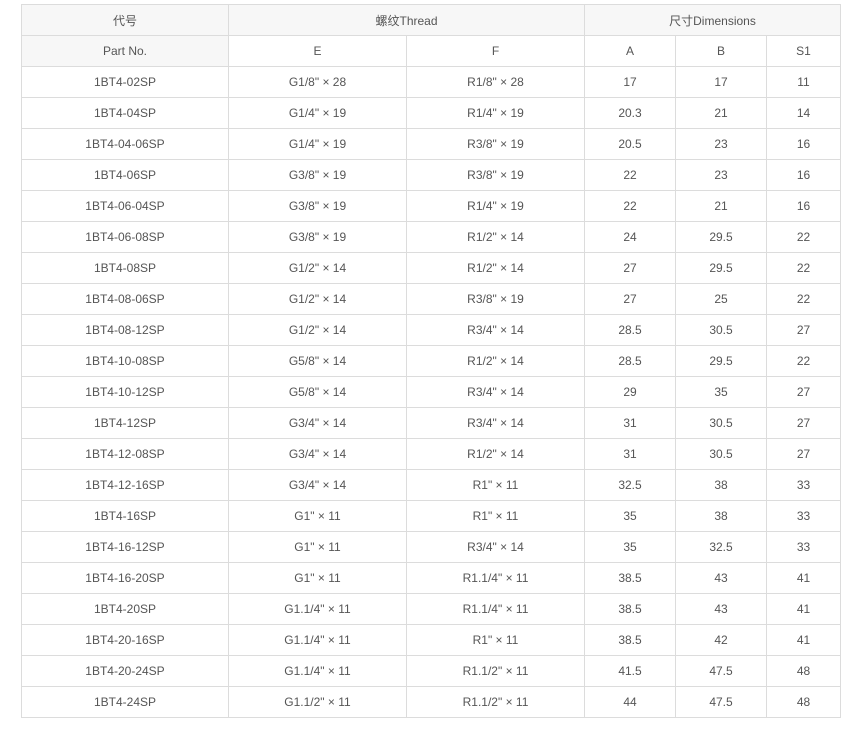 The width and height of the screenshot is (865, 730). Describe the element at coordinates (125, 330) in the screenshot. I see `cell-part-no: 1BT4-08-12SP` at that location.